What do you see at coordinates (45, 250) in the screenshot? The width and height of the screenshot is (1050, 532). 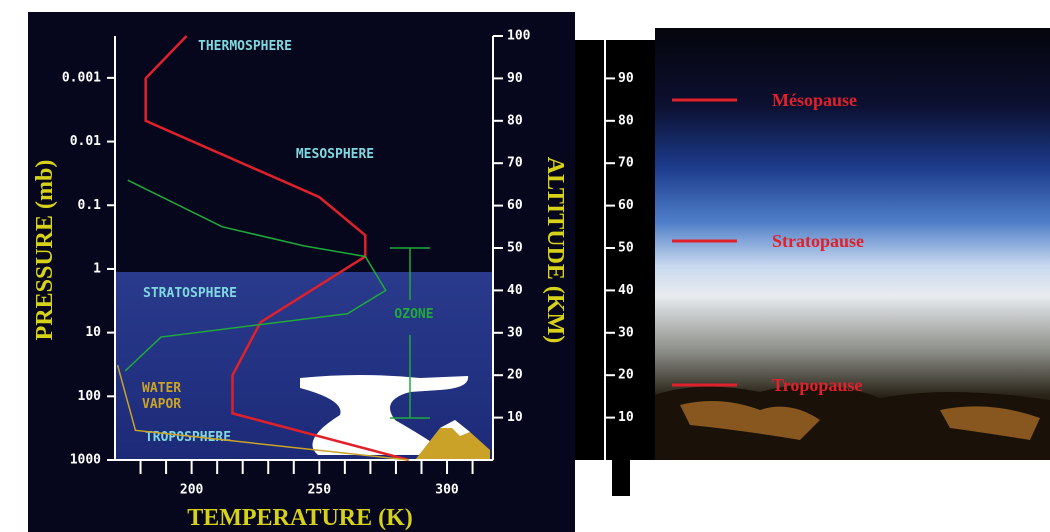 I see `pressure-axis-title: PRESSURE (mb)` at bounding box center [45, 250].